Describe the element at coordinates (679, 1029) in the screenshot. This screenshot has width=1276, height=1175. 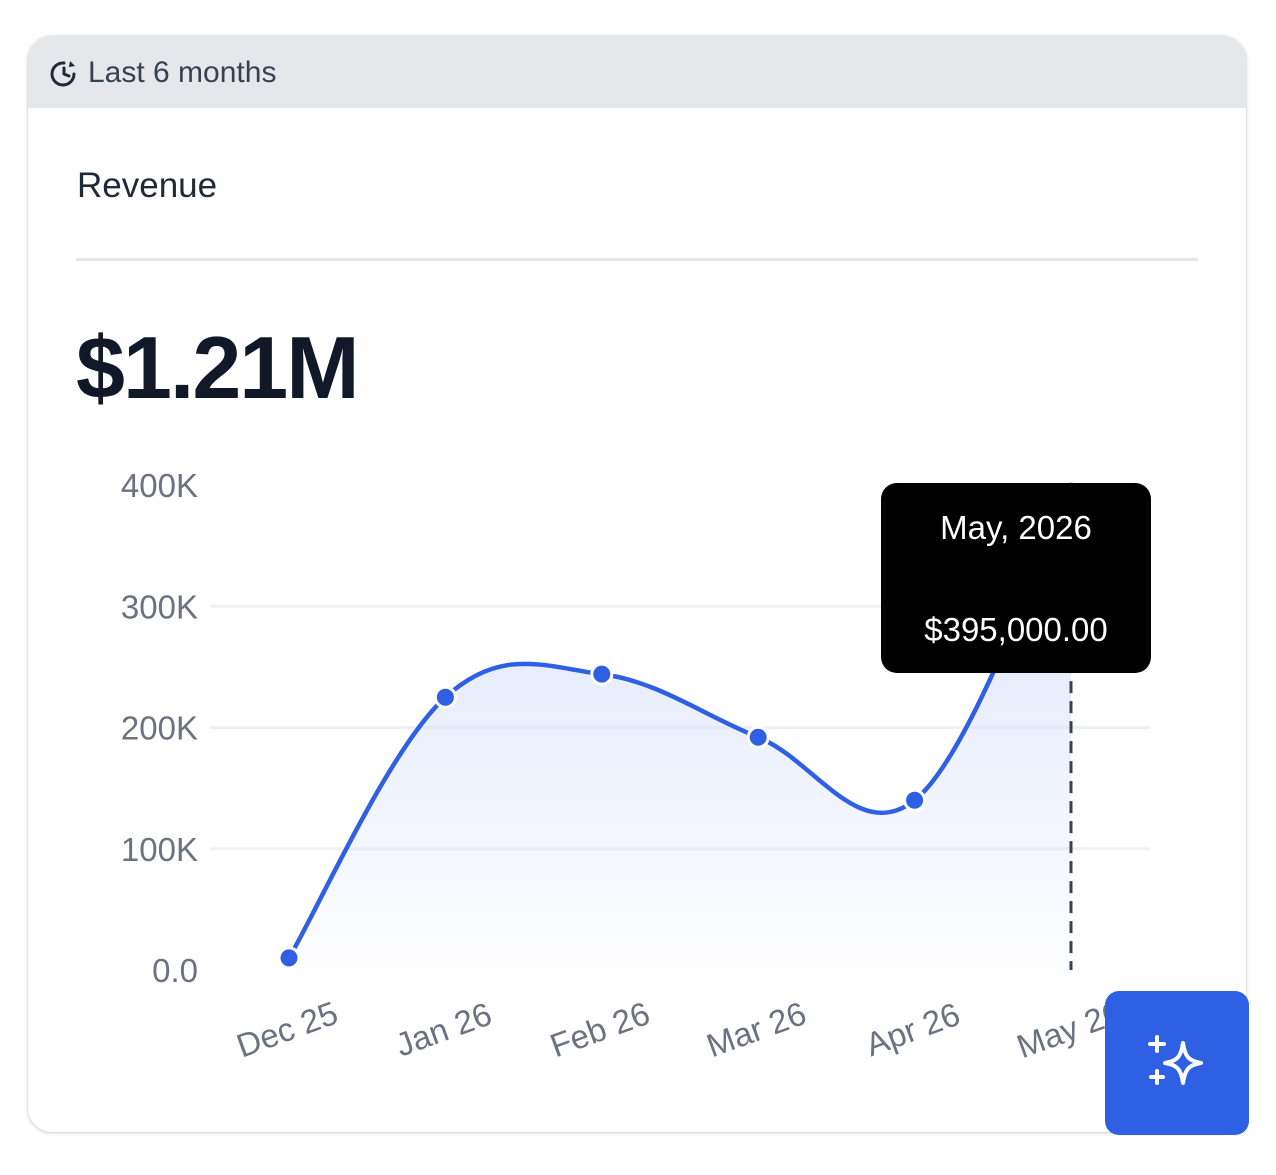
I see `x-axis-ticks: Dec 25 Jan 26 Feb 26 Mar 26 Apr 26 May 26` at that location.